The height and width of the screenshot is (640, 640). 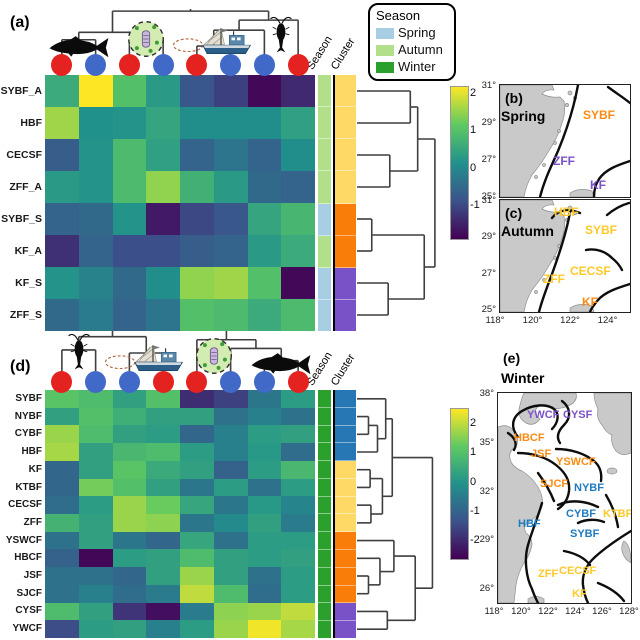 I want to click on colorbar-tick-label: -2, so click(x=475, y=540).